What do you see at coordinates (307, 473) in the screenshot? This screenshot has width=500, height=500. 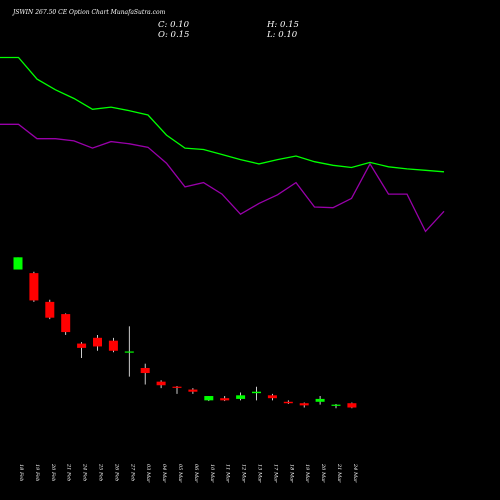 I see `x-tick-label: 19 Mar` at bounding box center [307, 473].